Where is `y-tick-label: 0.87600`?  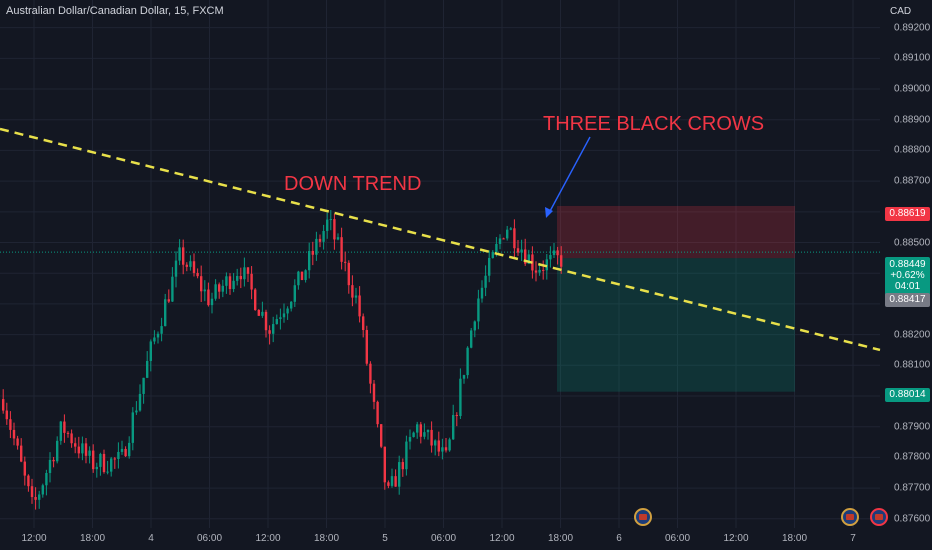 y-tick-label: 0.87600 is located at coordinates (912, 519).